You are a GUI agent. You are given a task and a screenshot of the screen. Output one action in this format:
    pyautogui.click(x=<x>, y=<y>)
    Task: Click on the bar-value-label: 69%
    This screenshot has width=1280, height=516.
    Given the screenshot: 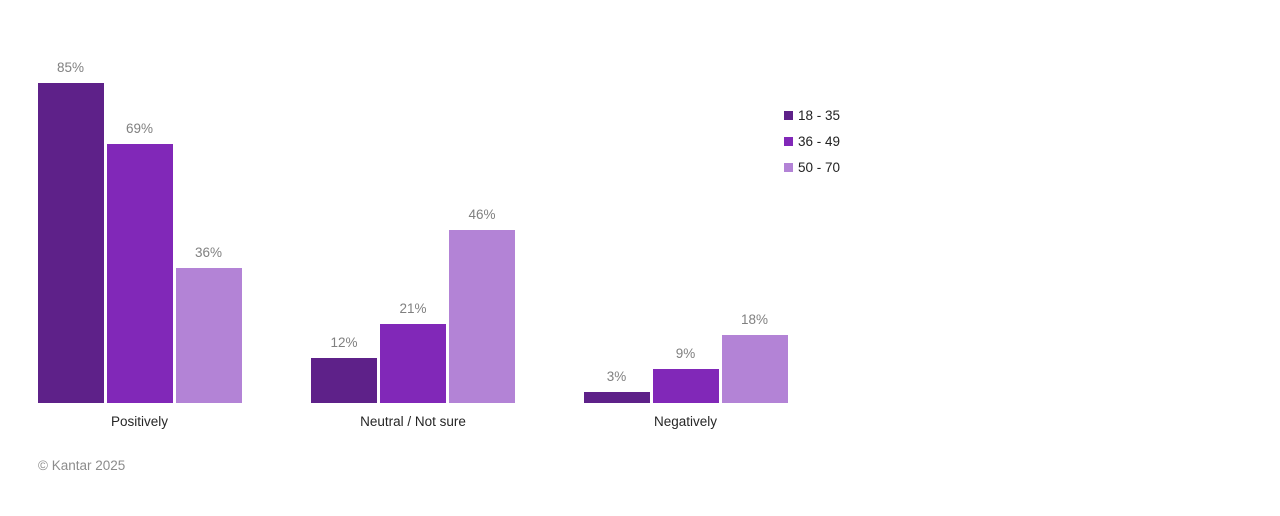 What is the action you would take?
    pyautogui.click(x=139, y=128)
    